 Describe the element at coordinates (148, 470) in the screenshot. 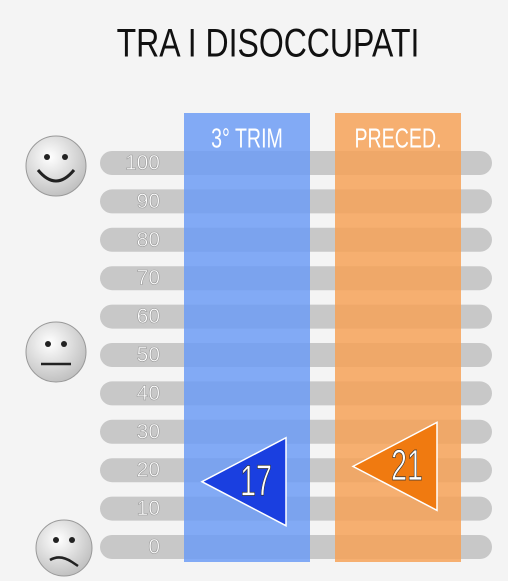

I see `y-tick-label: 20` at that location.